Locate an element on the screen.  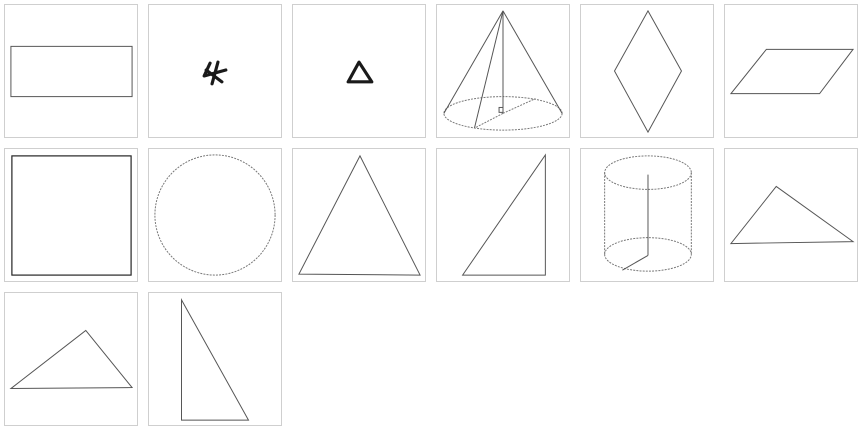
right-triangle-icon is located at coordinates (503, 214).